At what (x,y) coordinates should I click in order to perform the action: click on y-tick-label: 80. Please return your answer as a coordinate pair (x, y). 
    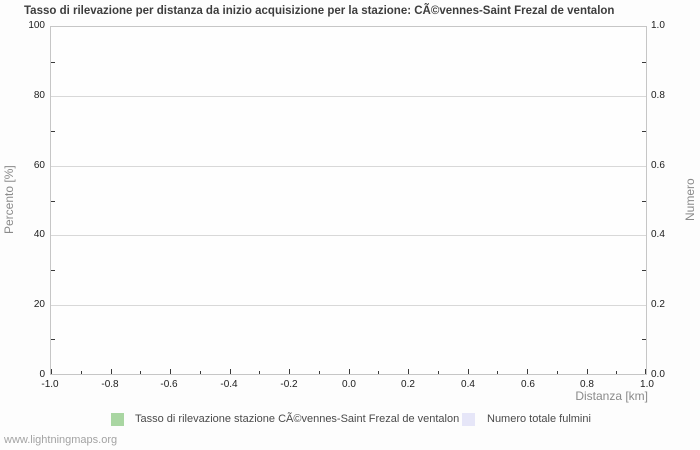
    Looking at the image, I should click on (39, 95).